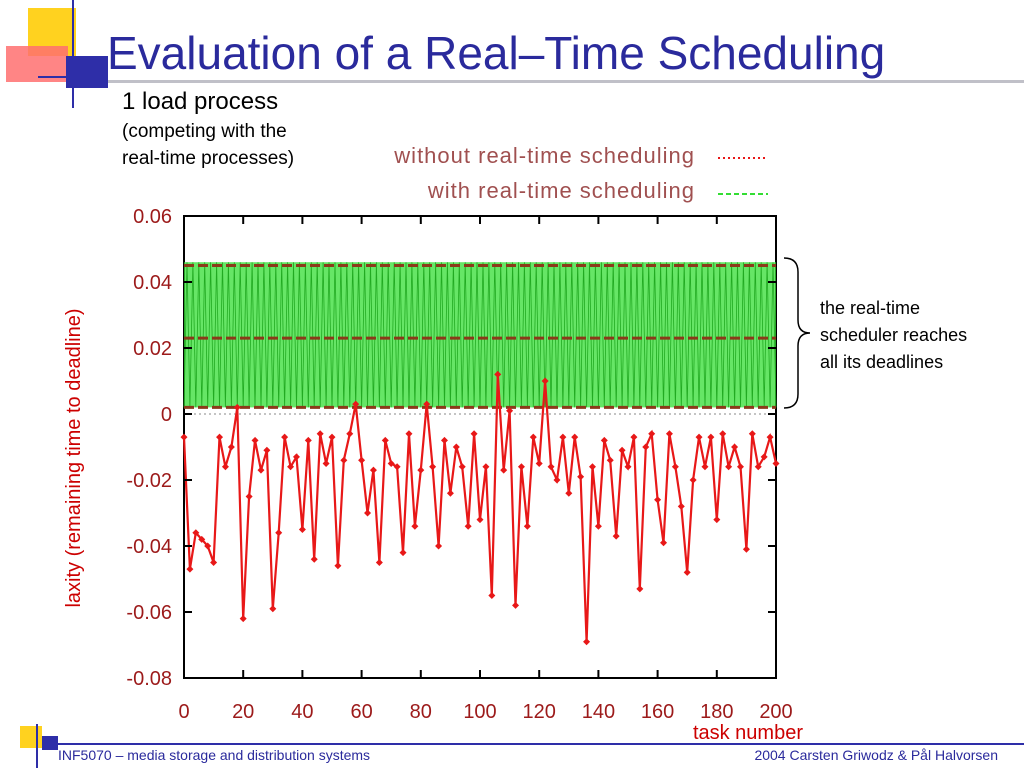 Image resolution: width=1024 pixels, height=768 pixels. I want to click on y-tick-label: 0.04, so click(152, 283).